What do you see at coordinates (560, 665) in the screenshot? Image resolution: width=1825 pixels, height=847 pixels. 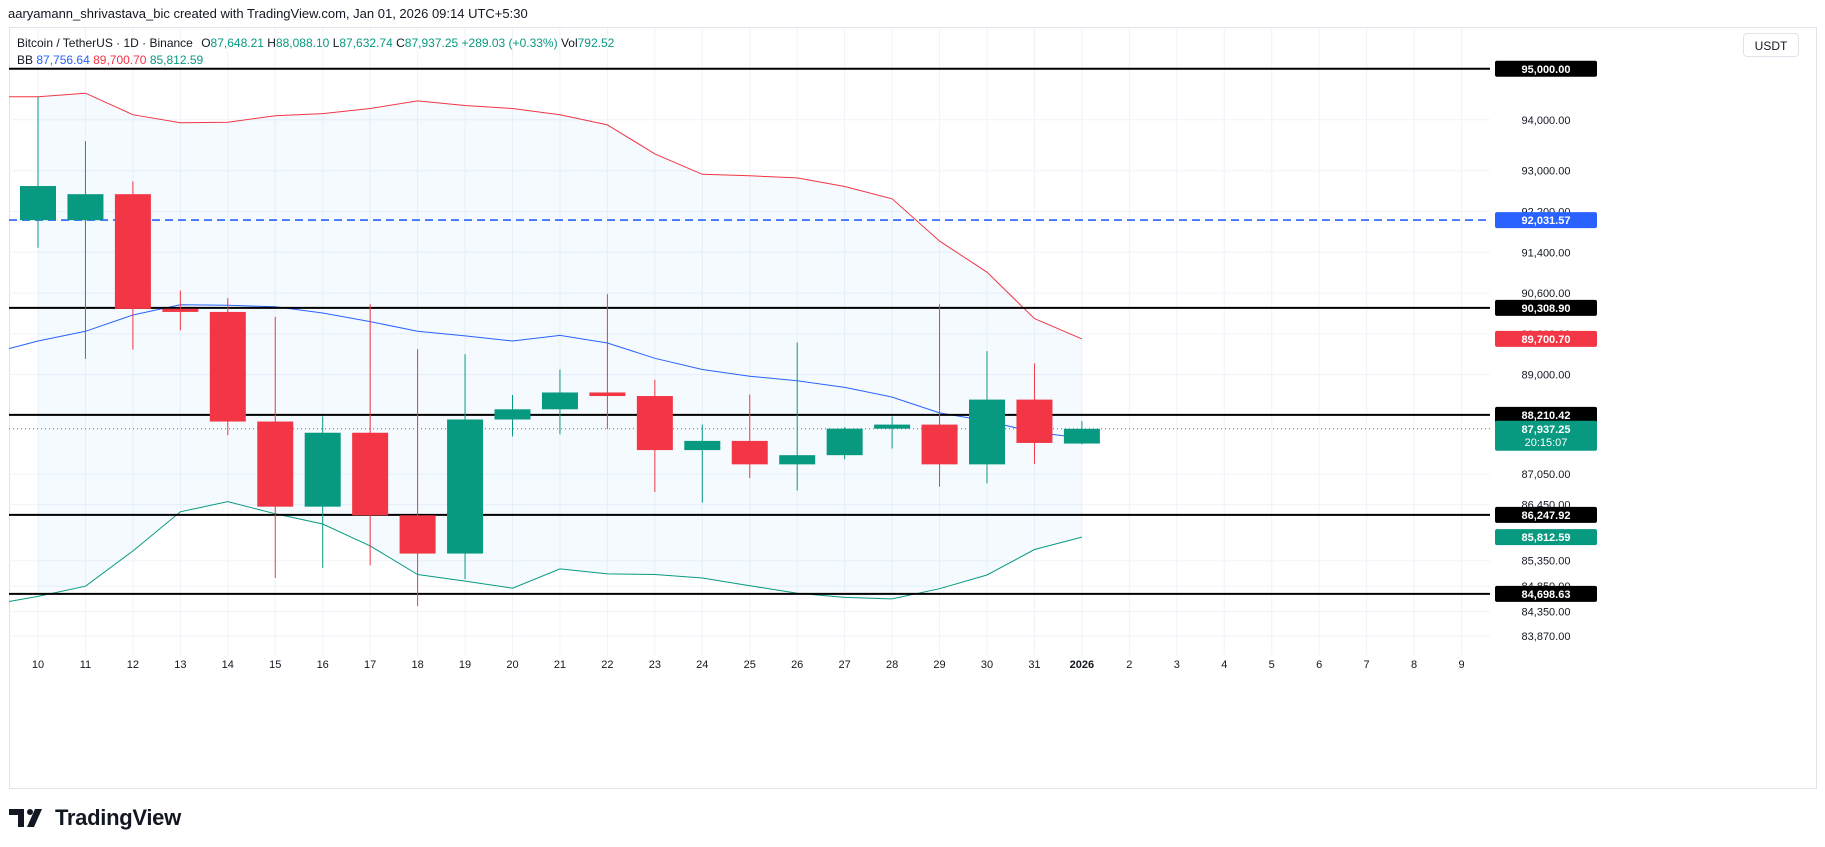 I see `x-tick-label: 21` at bounding box center [560, 665].